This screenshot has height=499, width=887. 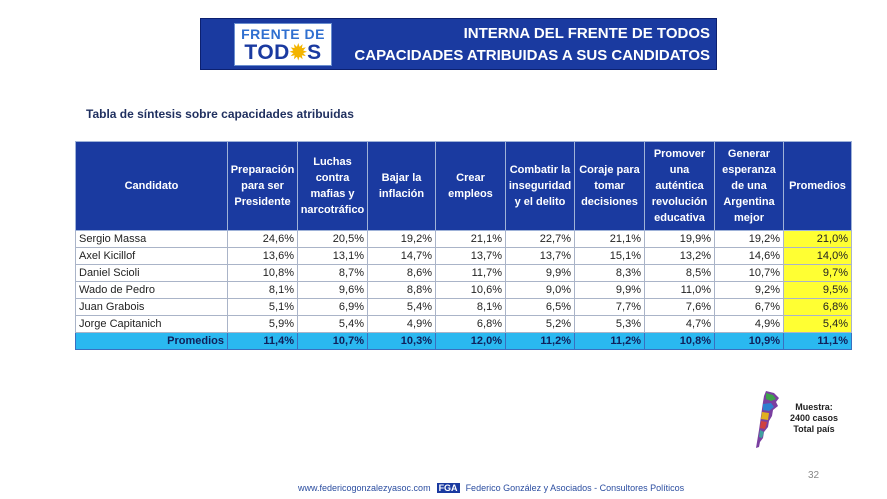 I want to click on table-cell: 14,6%, so click(x=749, y=256).